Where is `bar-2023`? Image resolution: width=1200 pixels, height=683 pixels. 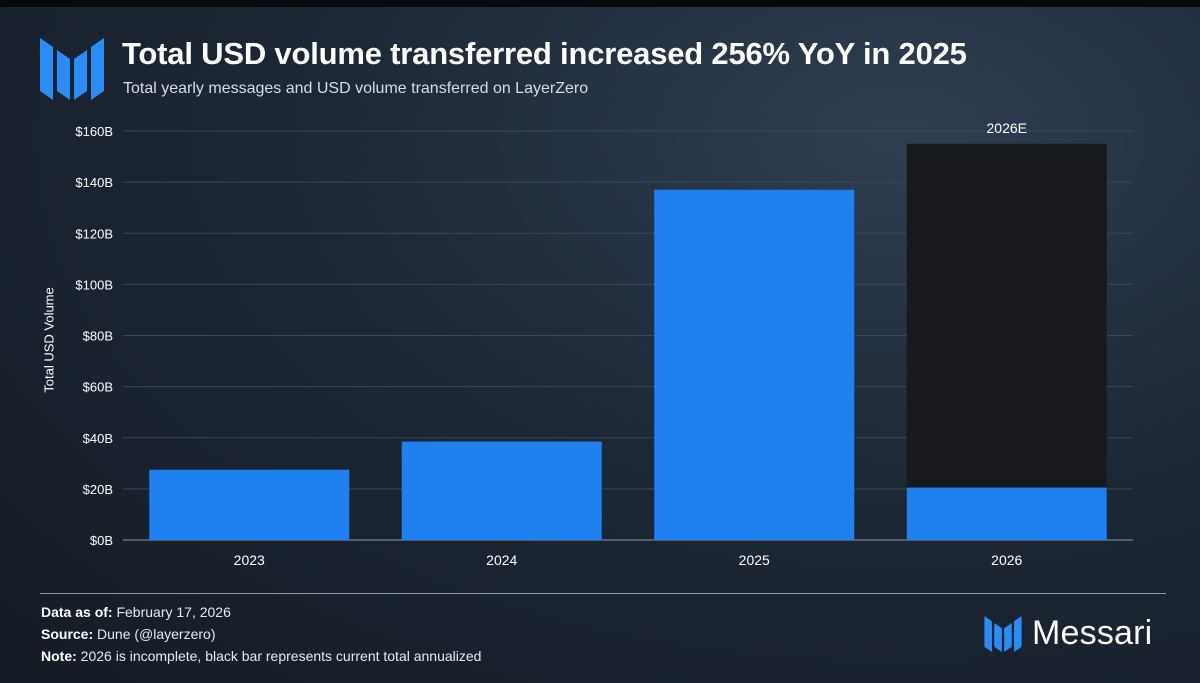 bar-2023 is located at coordinates (249, 504).